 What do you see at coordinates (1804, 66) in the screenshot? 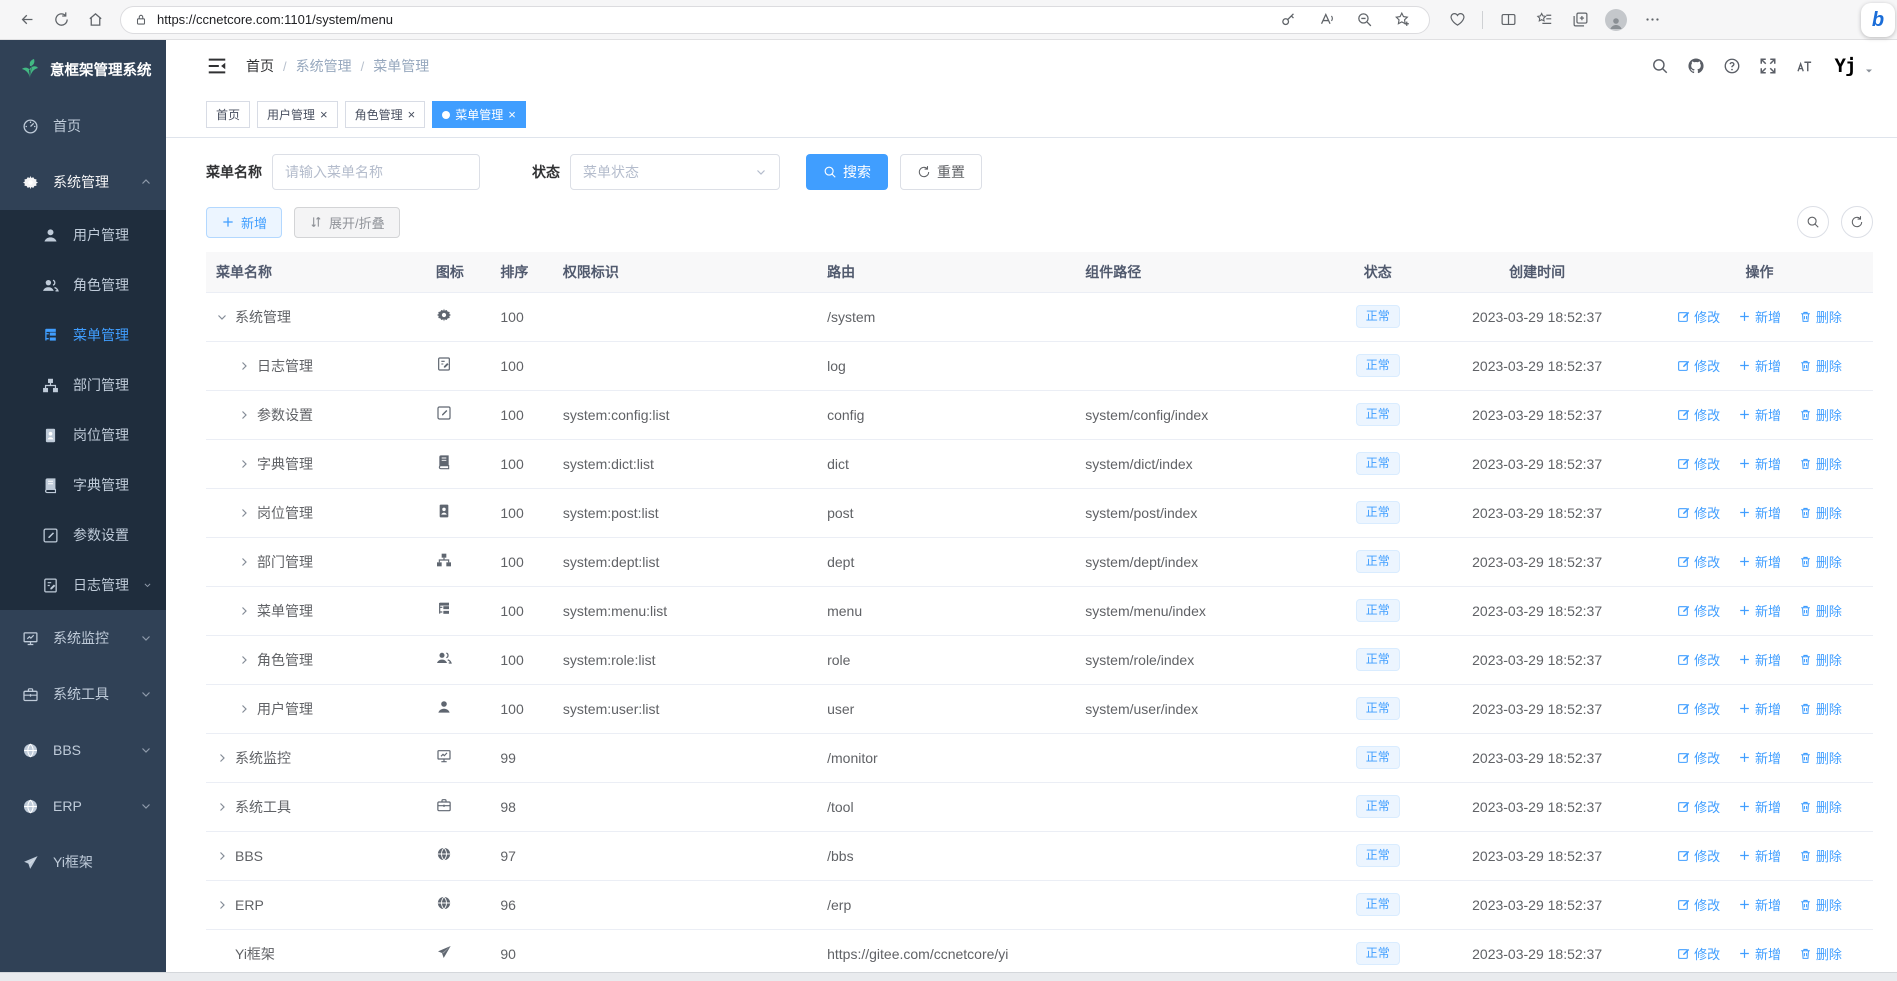
I see `font-size-icon` at bounding box center [1804, 66].